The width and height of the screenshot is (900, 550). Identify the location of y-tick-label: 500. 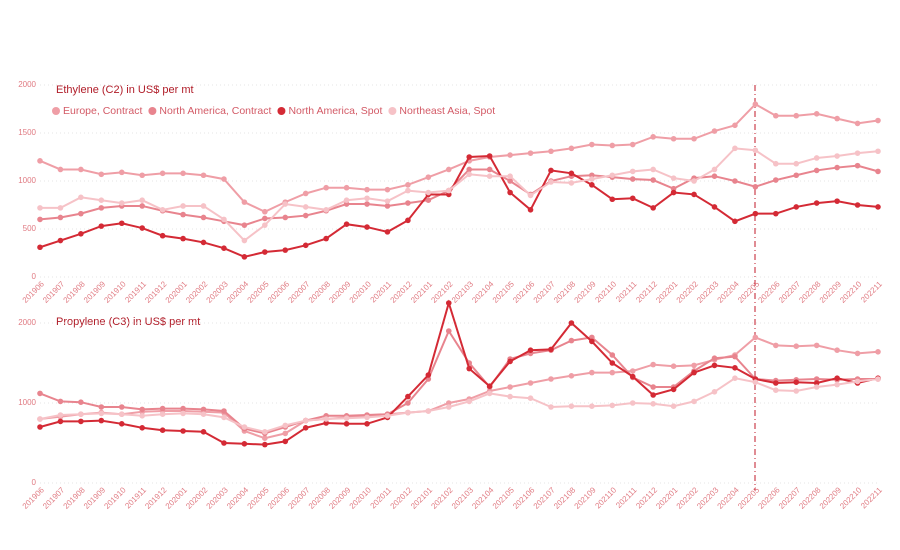
(30, 228).